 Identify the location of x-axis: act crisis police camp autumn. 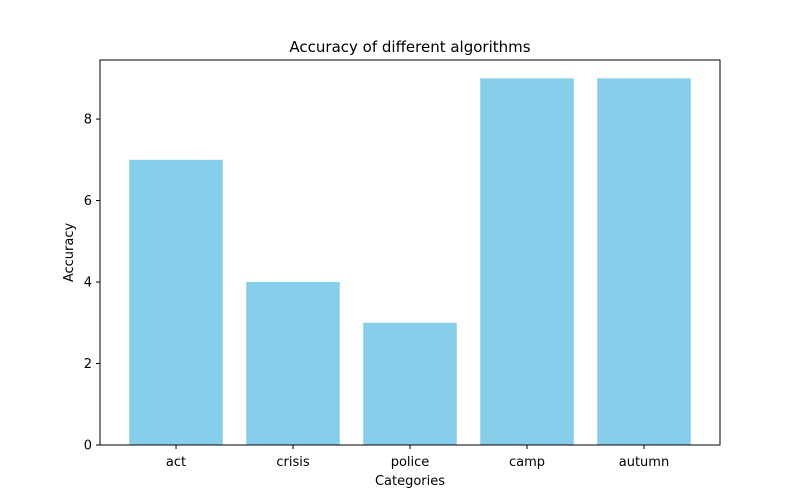
(417, 457).